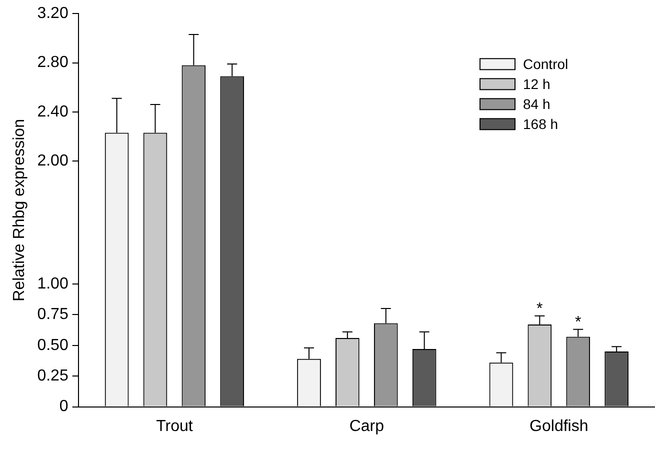  I want to click on y-tick-label: 2.40, so click(52, 111).